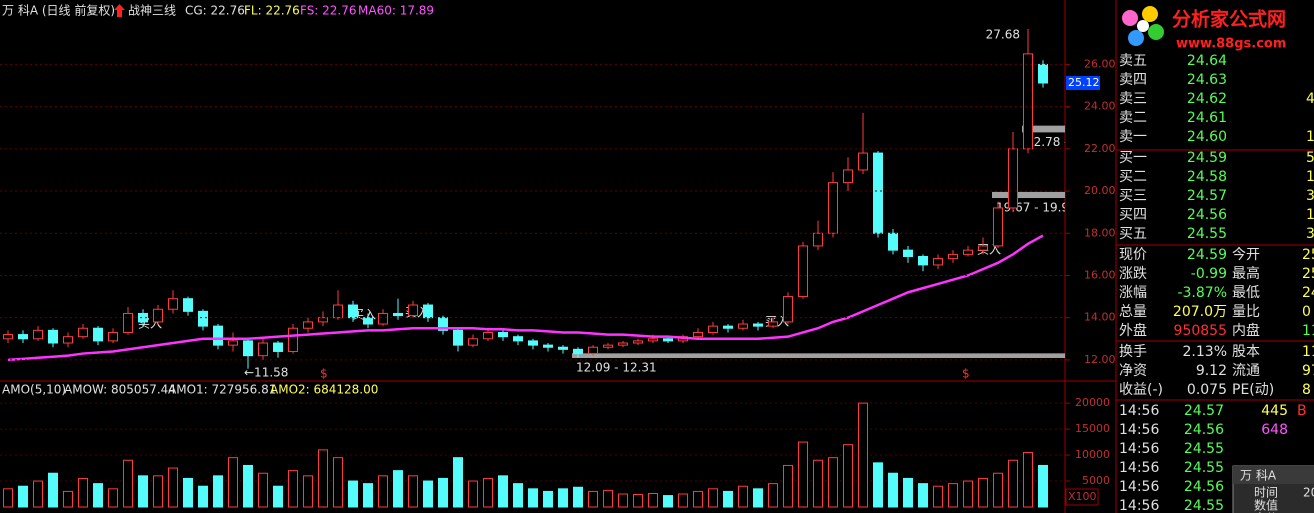 This screenshot has width=1314, height=513. I want to click on indicator-name: 战神三线, so click(152, 11).